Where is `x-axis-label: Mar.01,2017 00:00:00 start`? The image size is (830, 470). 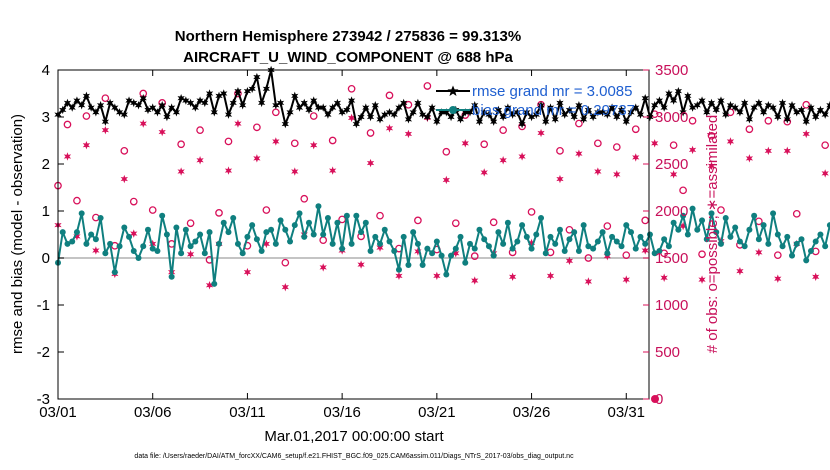 x-axis-label: Mar.01,2017 00:00:00 start is located at coordinates (354, 436).